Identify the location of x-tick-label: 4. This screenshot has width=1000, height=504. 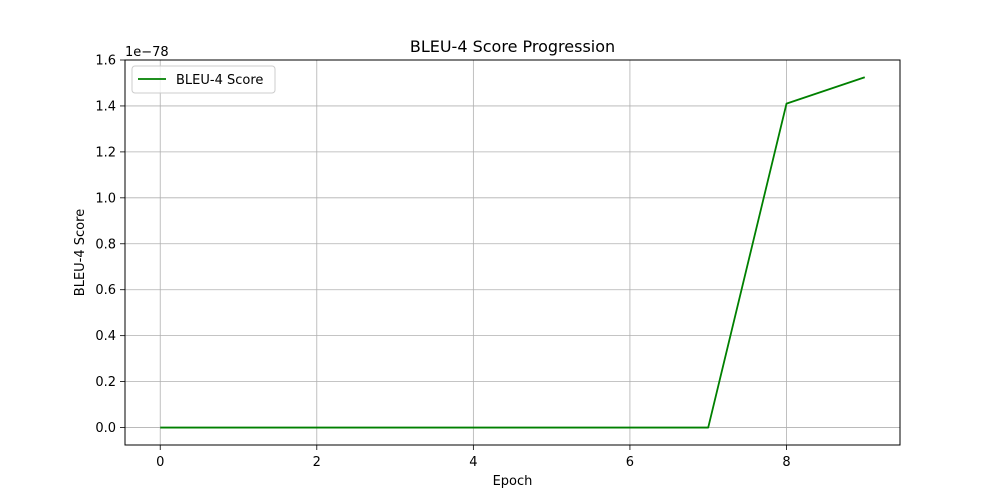
(473, 462).